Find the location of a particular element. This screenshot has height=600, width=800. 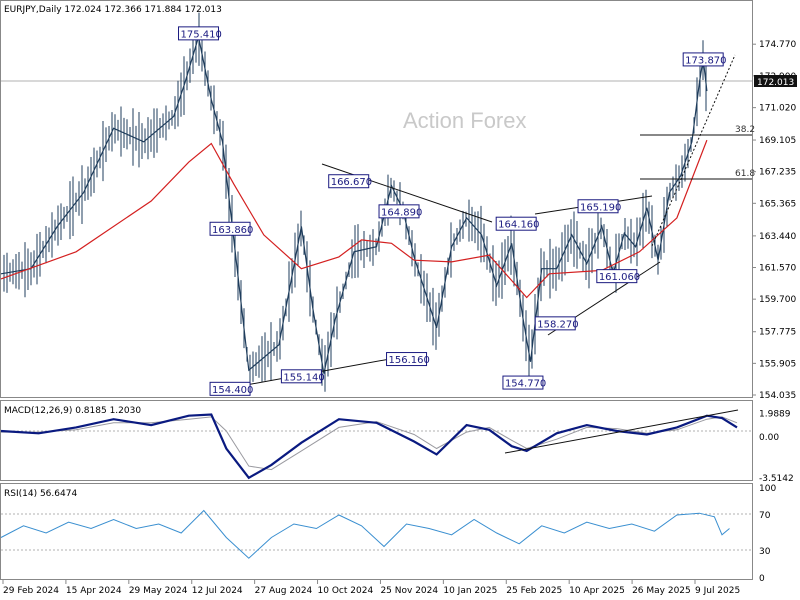

price-label: 164.890 is located at coordinates (400, 211).